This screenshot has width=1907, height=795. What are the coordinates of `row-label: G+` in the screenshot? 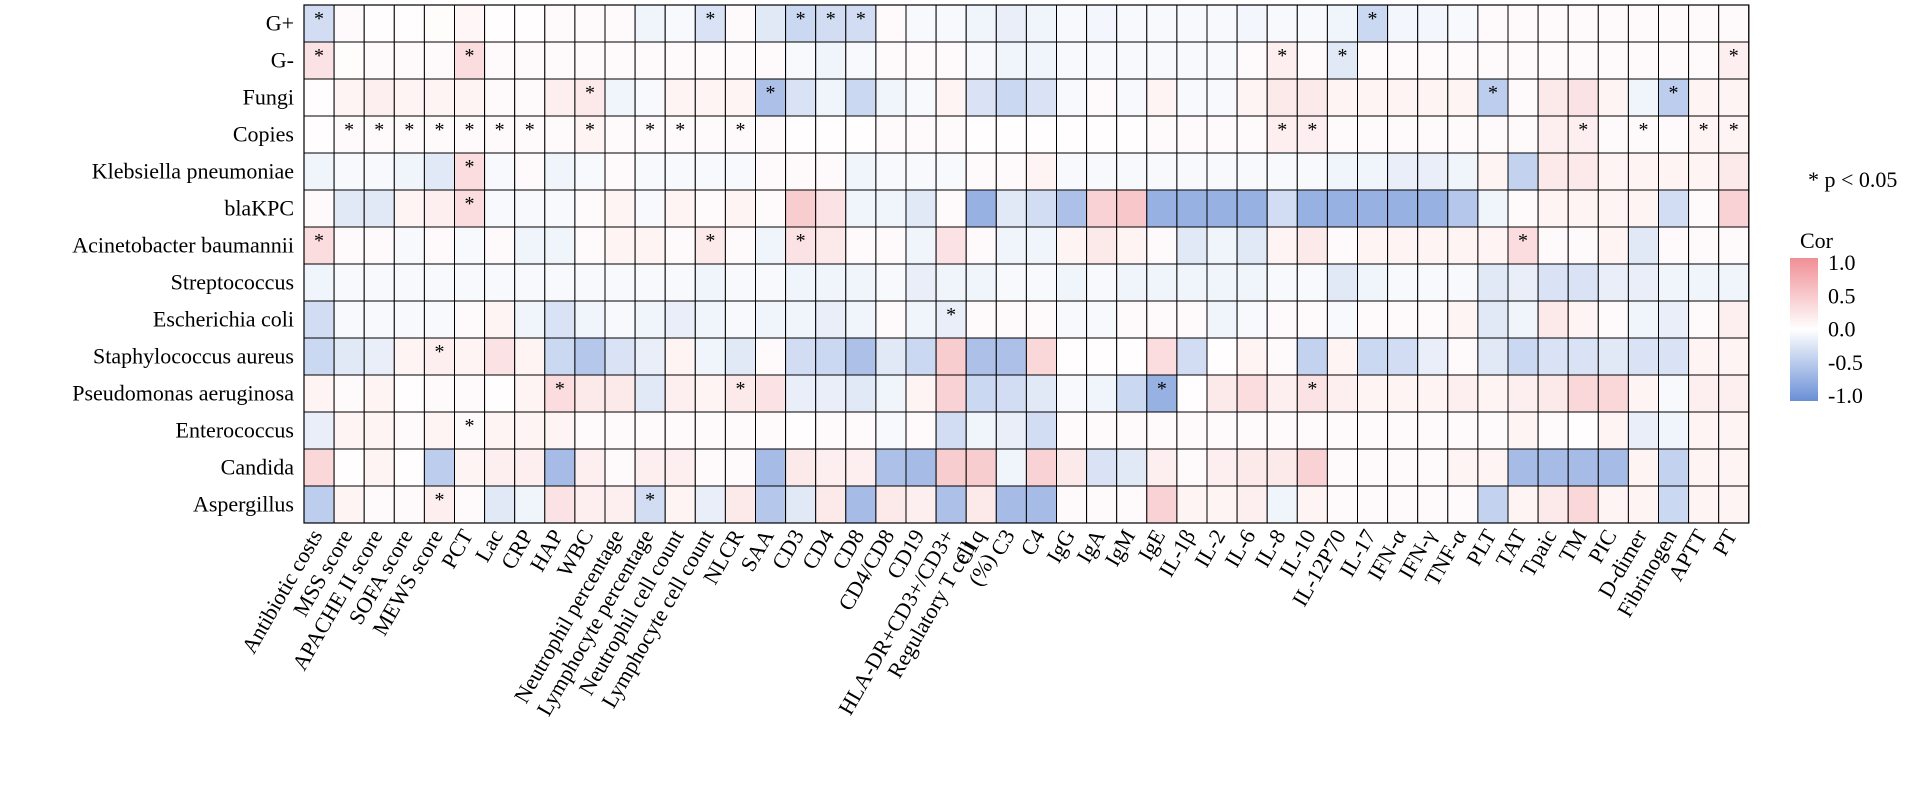 It's located at (280, 23).